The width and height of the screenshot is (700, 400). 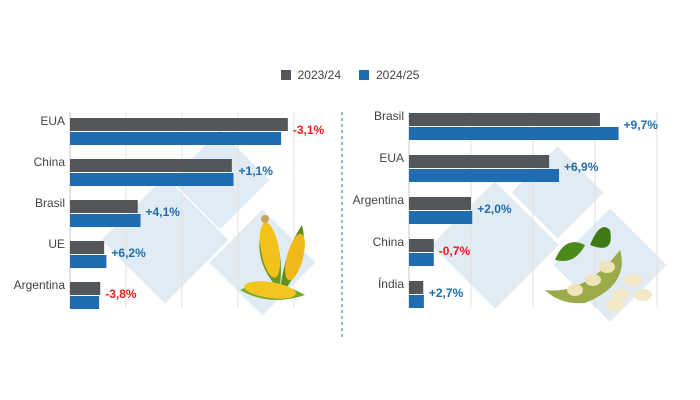 I want to click on data-label: -3,1%, so click(x=309, y=130).